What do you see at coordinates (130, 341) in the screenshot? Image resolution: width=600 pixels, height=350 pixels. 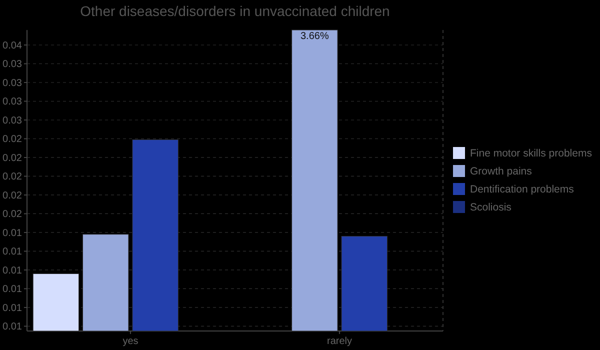 I see `x-tick-label: yes` at bounding box center [130, 341].